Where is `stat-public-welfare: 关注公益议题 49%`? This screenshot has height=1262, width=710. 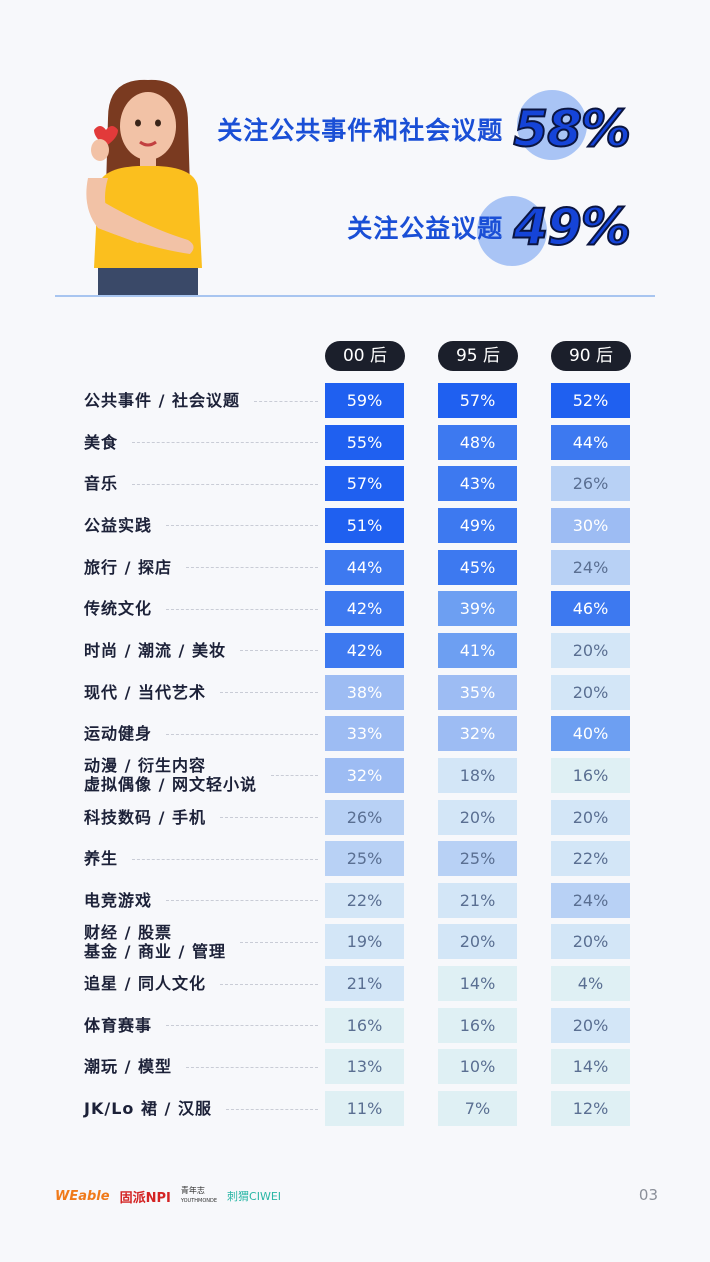 stat-public-welfare: 关注公益议题 49% is located at coordinates (489, 231).